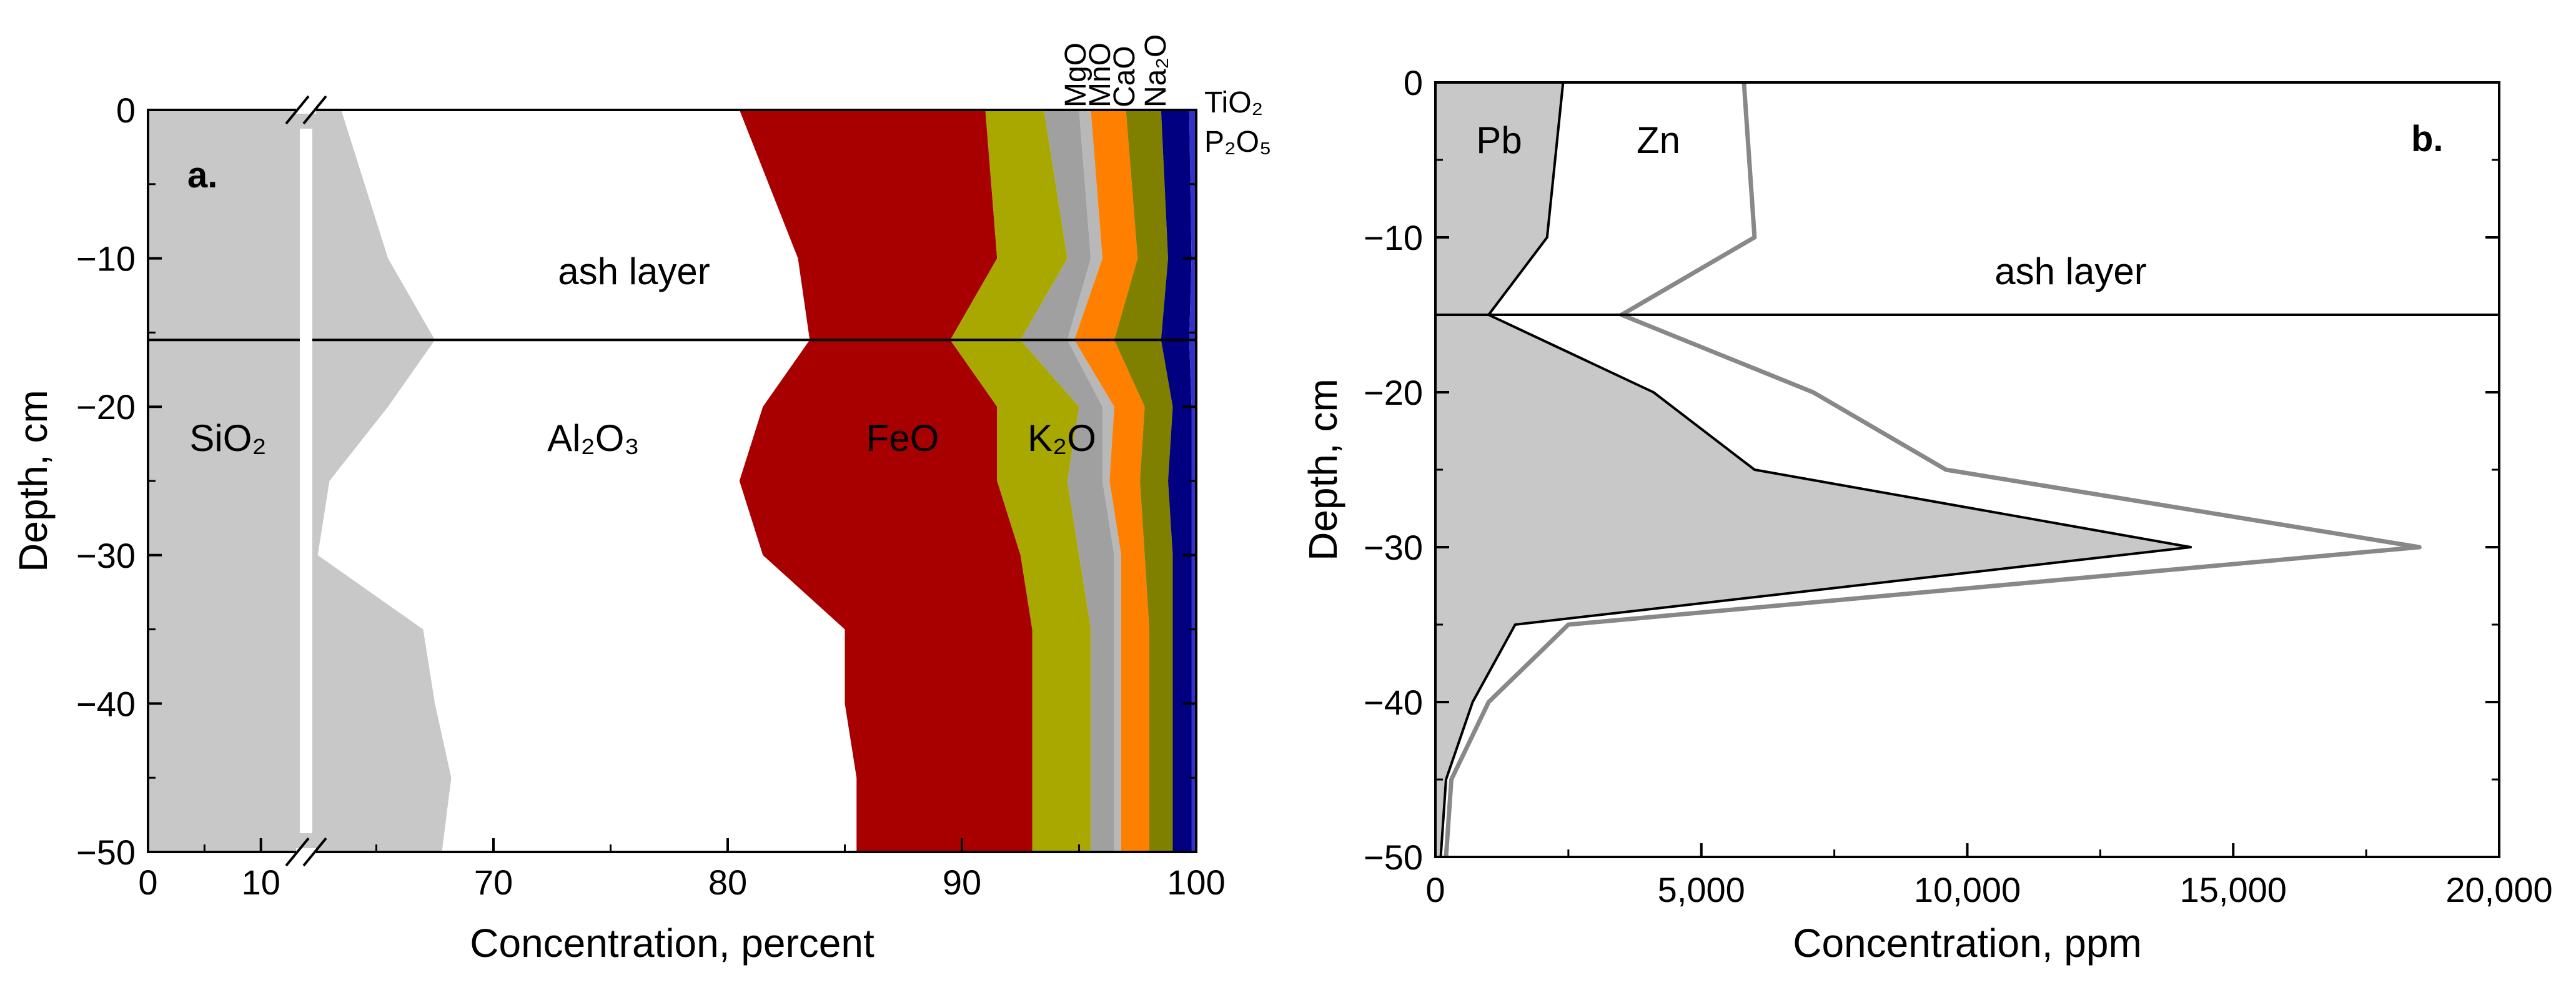 This screenshot has width=2576, height=985. Describe the element at coordinates (1233, 102) in the screenshot. I see `label-tio2: TiO₂` at that location.